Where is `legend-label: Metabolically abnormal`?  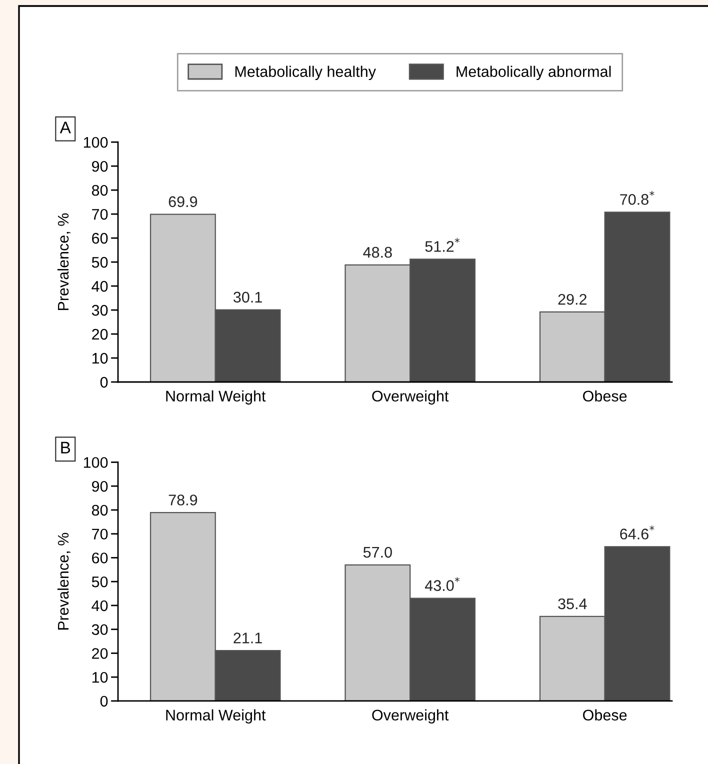 legend-label: Metabolically abnormal is located at coordinates (533, 73).